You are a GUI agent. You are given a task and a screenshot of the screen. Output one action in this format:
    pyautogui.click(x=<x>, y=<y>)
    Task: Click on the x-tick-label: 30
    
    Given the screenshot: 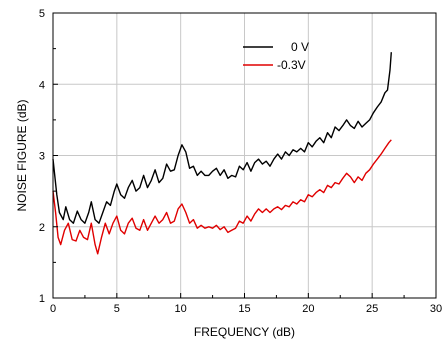 What is the action you would take?
    pyautogui.click(x=436, y=309)
    